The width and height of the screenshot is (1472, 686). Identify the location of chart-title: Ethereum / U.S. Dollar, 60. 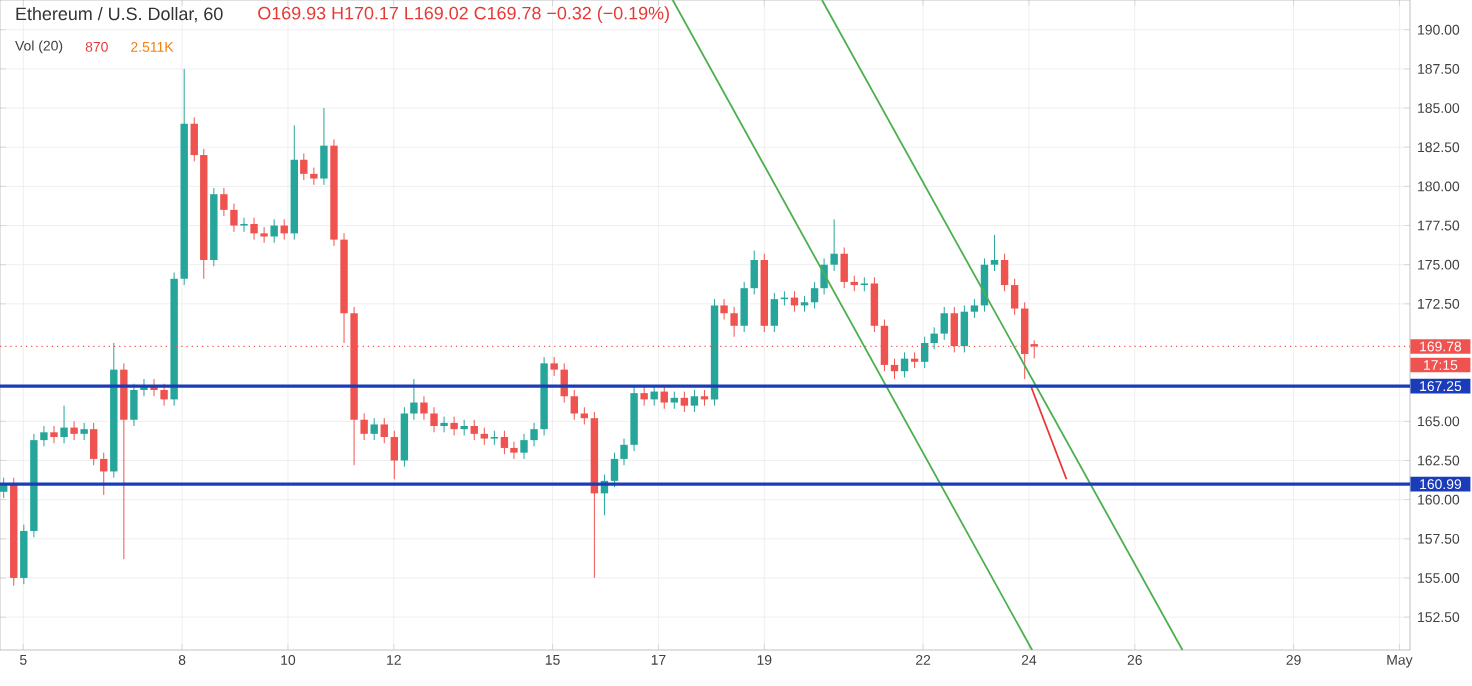
(119, 15).